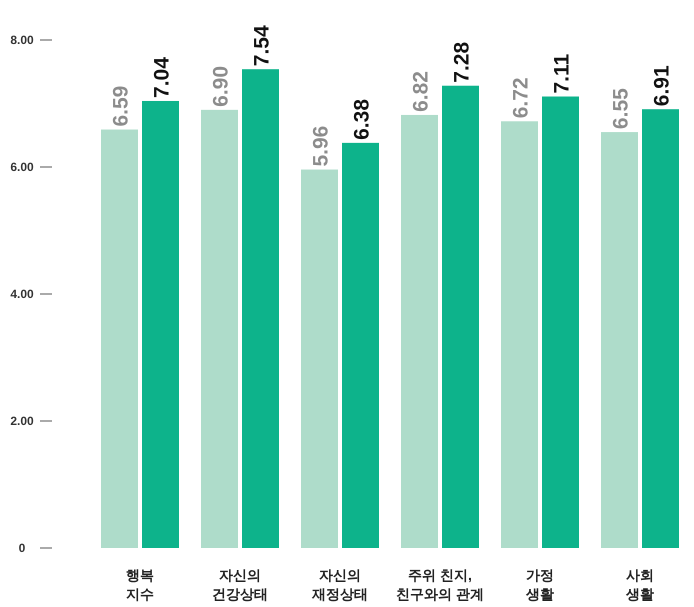 This screenshot has width=694, height=607. I want to click on data-label: 7.28, so click(462, 62).